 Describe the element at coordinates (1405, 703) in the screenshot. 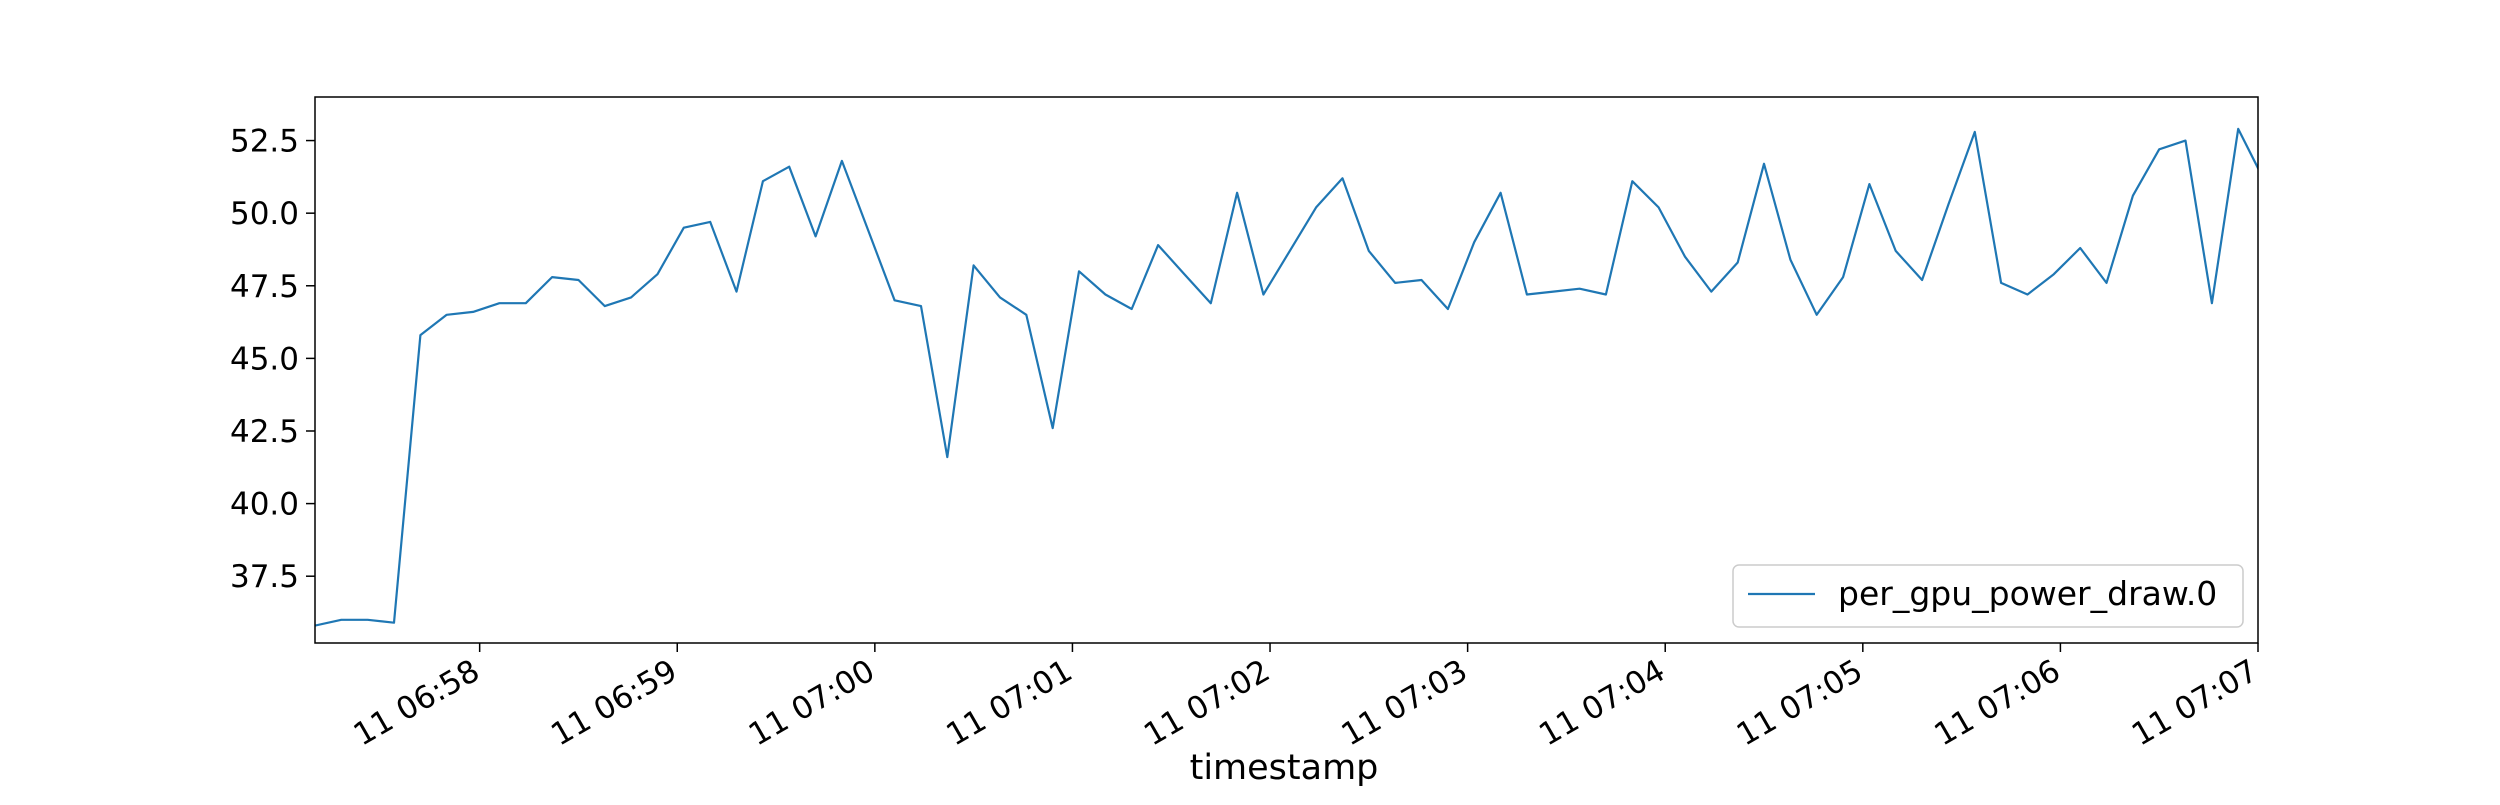

I see `x-tick-label: 11 07:03` at that location.